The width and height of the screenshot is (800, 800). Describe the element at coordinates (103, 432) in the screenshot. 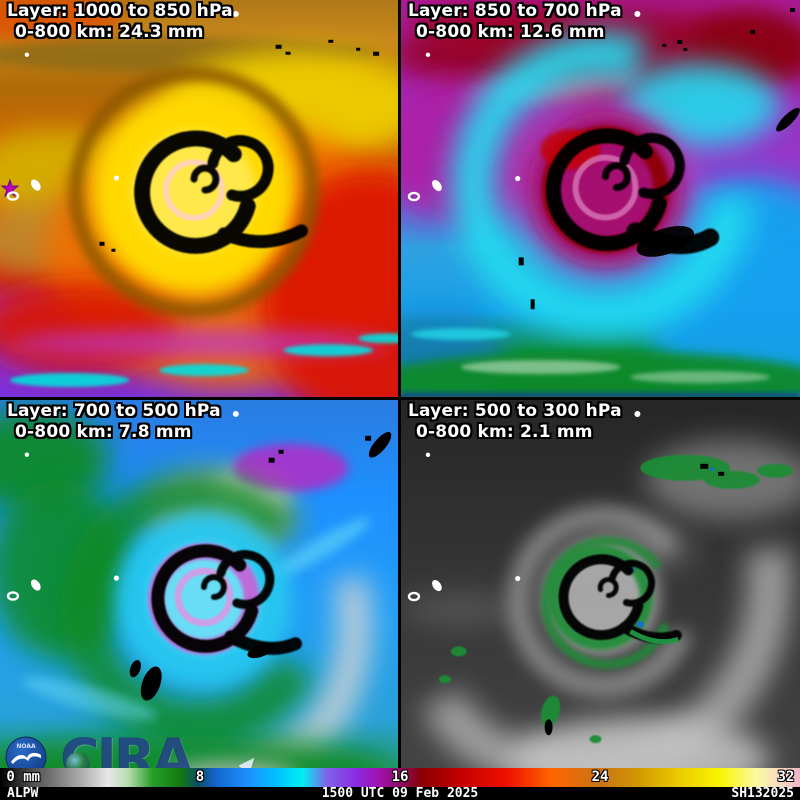

I see `value-label: 0-800 km: 7.8 mm` at that location.